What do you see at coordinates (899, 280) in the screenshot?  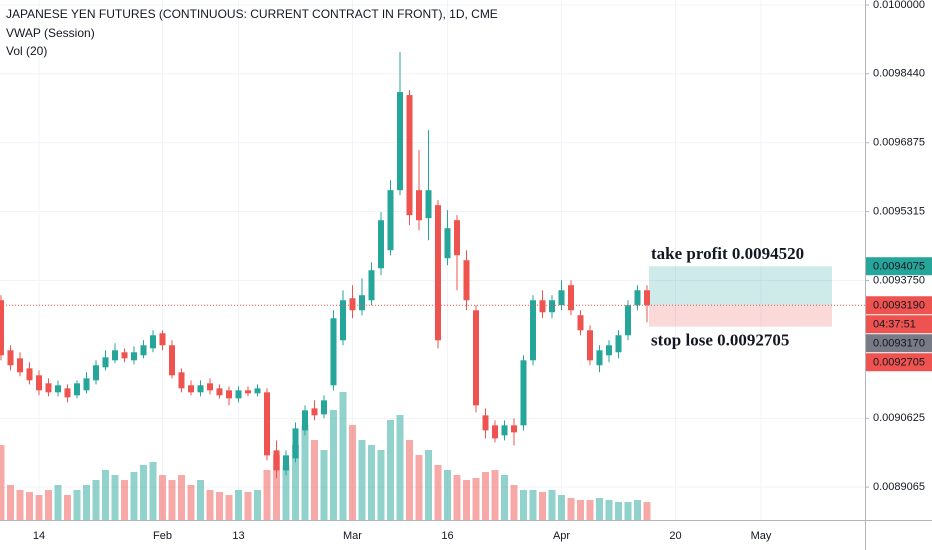 I see `y-tick-label: 0.0093750` at bounding box center [899, 280].